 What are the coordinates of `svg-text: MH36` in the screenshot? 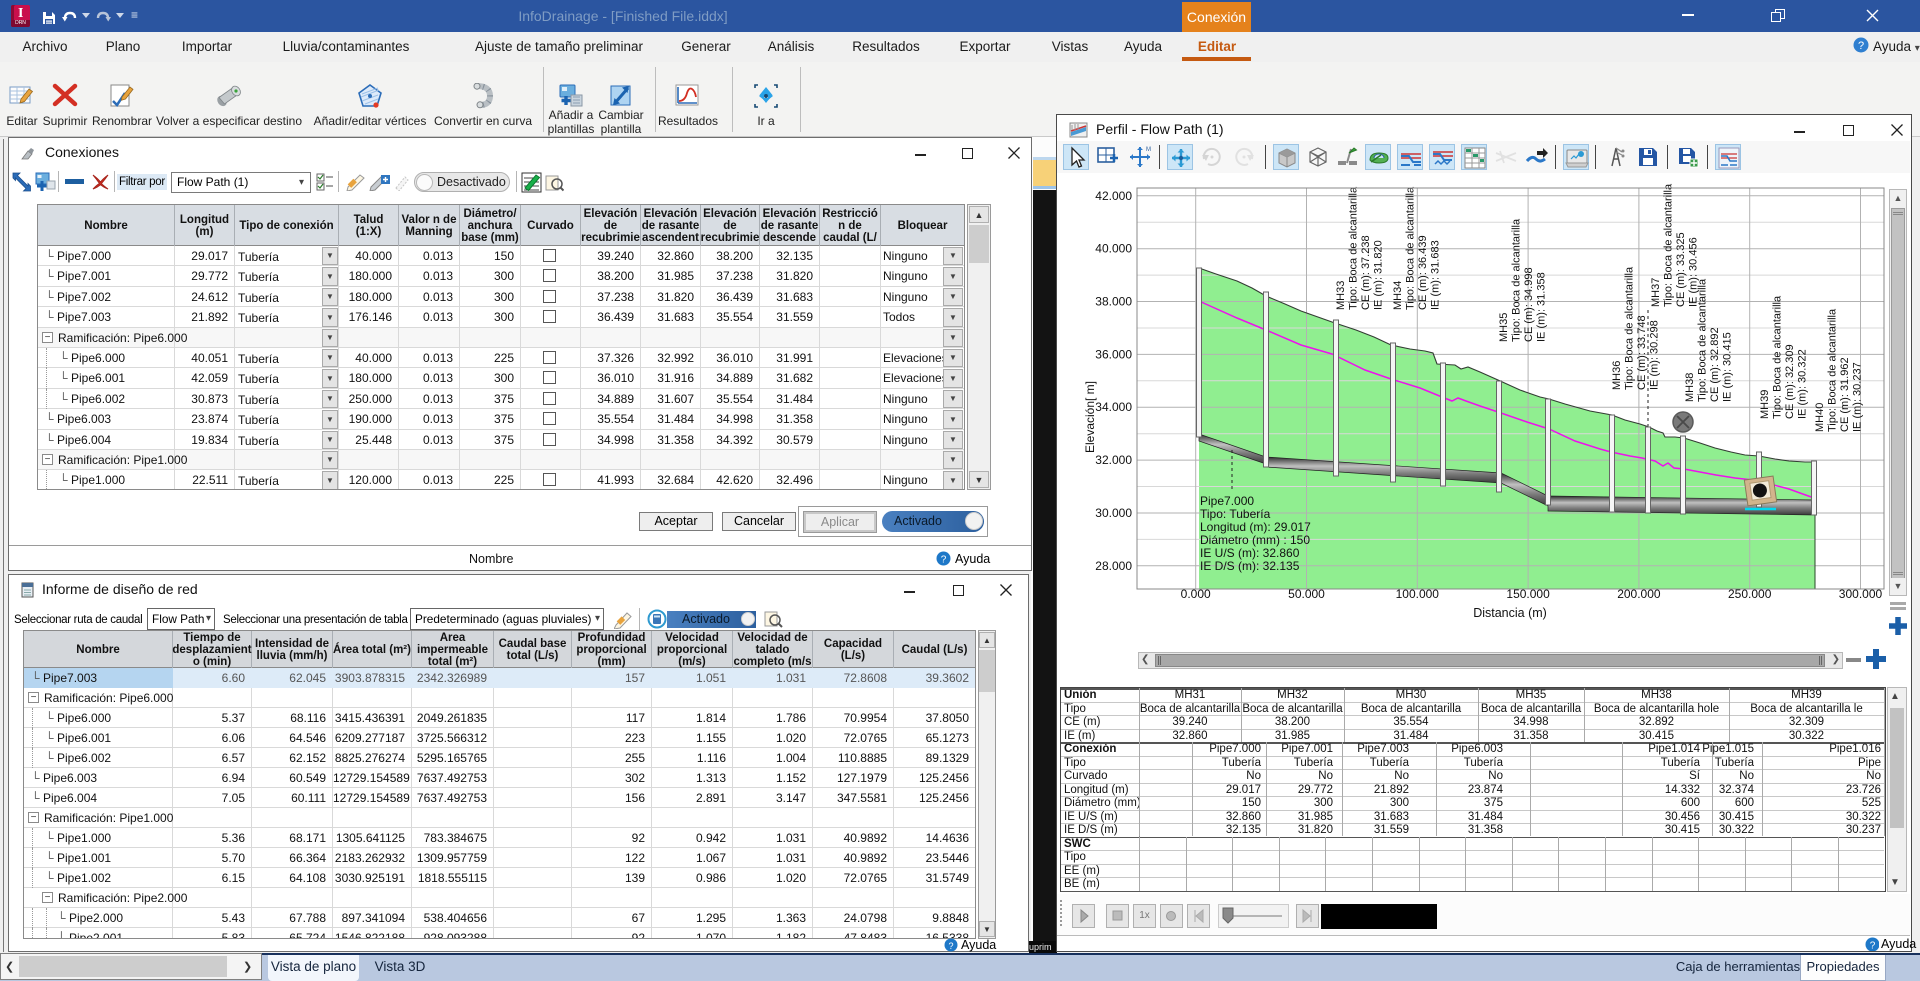 It's located at (1617, 374).